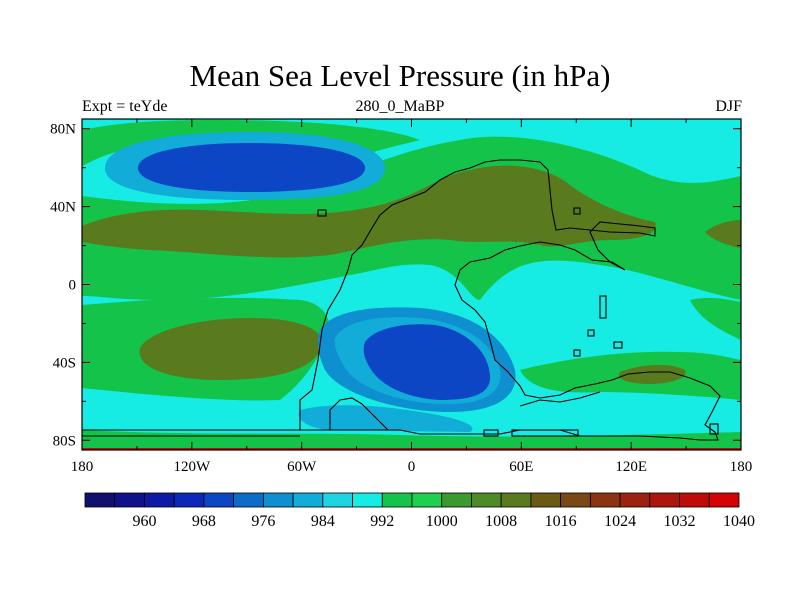 This screenshot has height=600, width=800. I want to click on colorbar-label: 1016, so click(560, 521).